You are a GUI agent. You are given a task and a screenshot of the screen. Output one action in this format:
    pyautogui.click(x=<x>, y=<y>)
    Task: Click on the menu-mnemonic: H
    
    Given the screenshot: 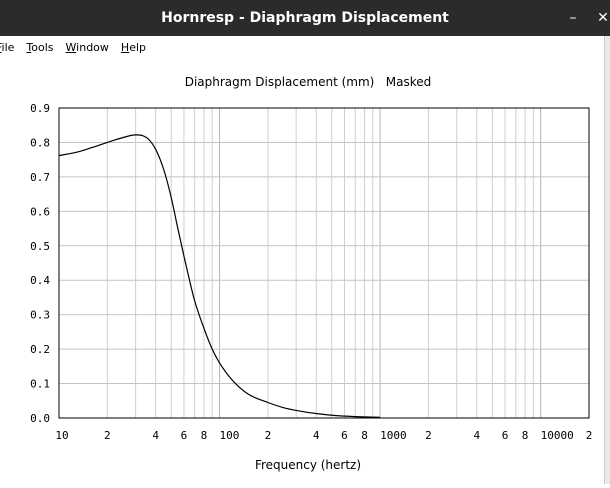 What is the action you would take?
    pyautogui.click(x=125, y=47)
    